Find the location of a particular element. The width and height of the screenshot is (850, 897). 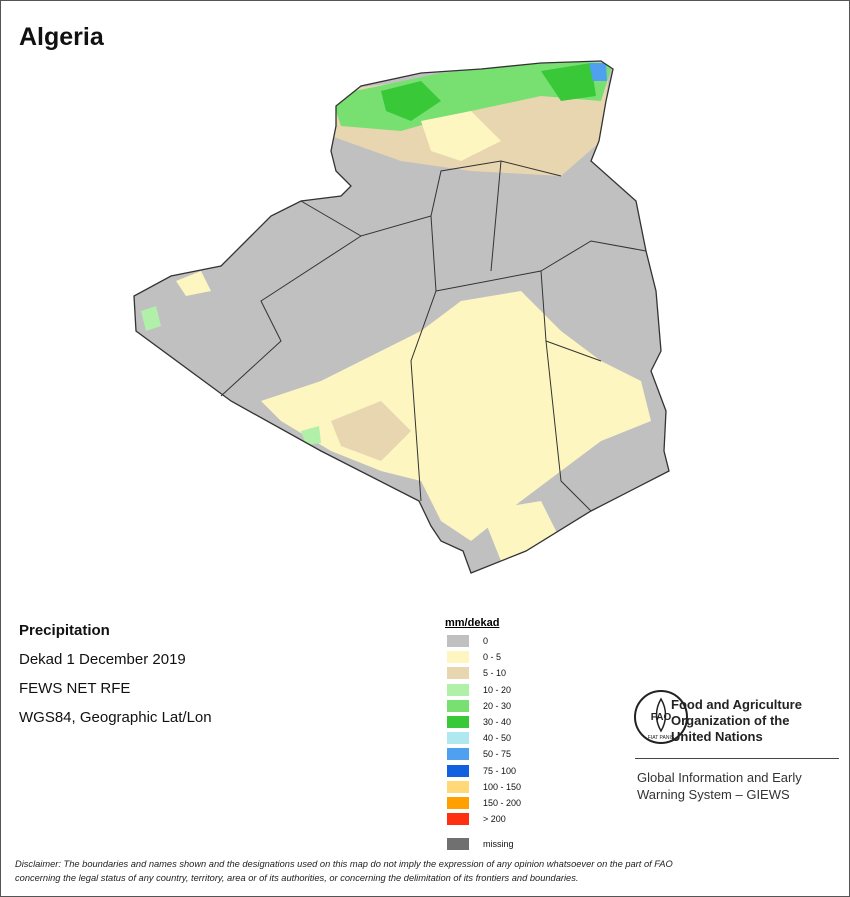

logo-motto: FIAT PANIS is located at coordinates (661, 738).